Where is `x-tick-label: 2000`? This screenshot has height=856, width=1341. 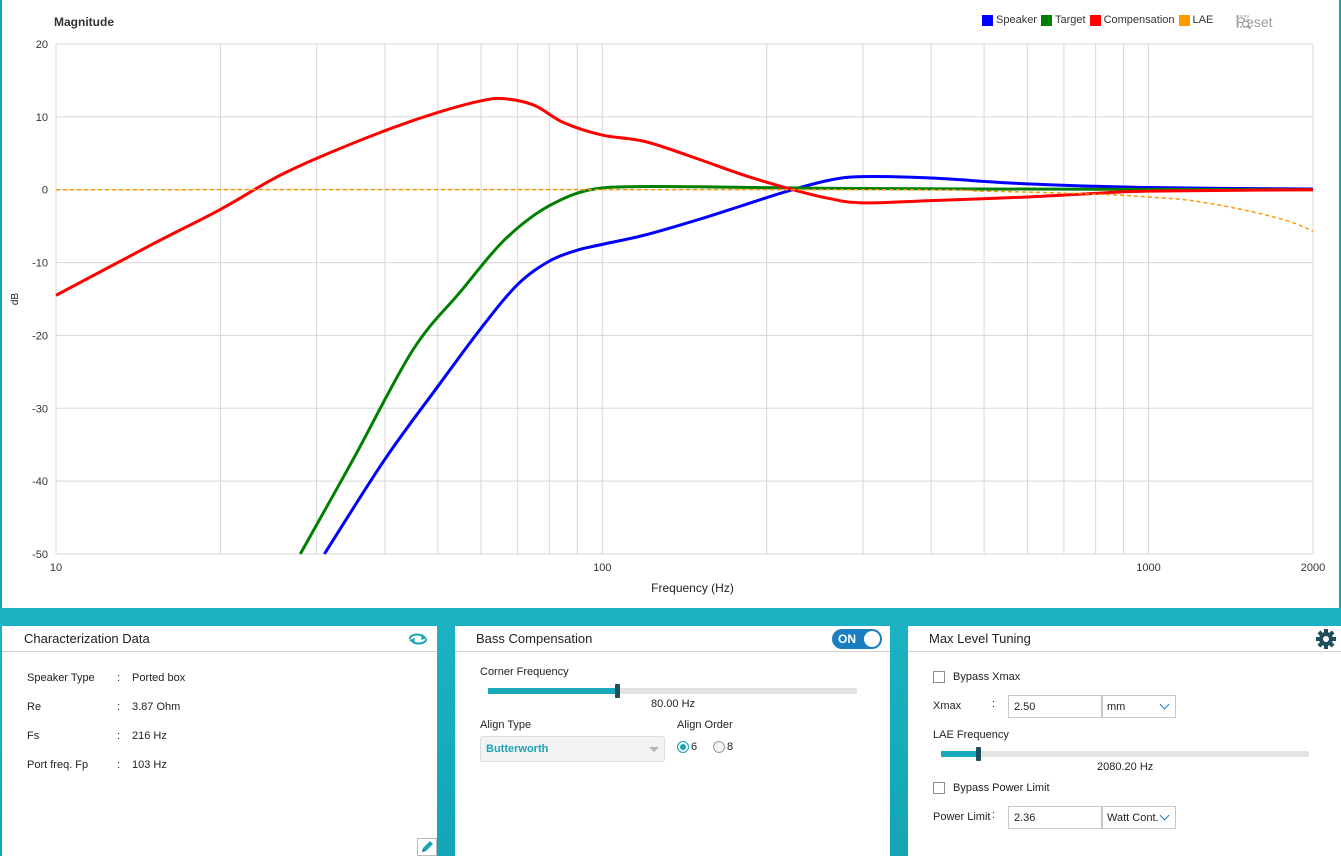
x-tick-label: 2000 is located at coordinates (1313, 568).